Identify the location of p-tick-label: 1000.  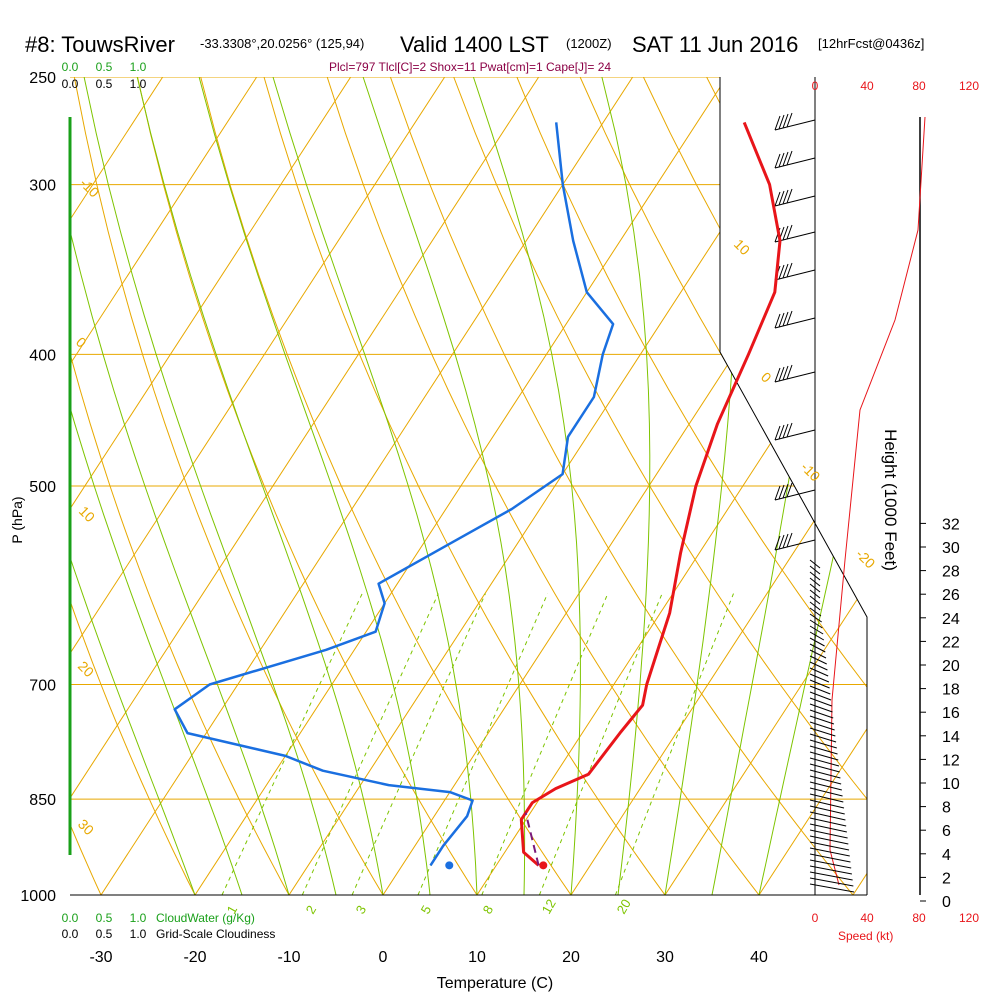
(38, 896).